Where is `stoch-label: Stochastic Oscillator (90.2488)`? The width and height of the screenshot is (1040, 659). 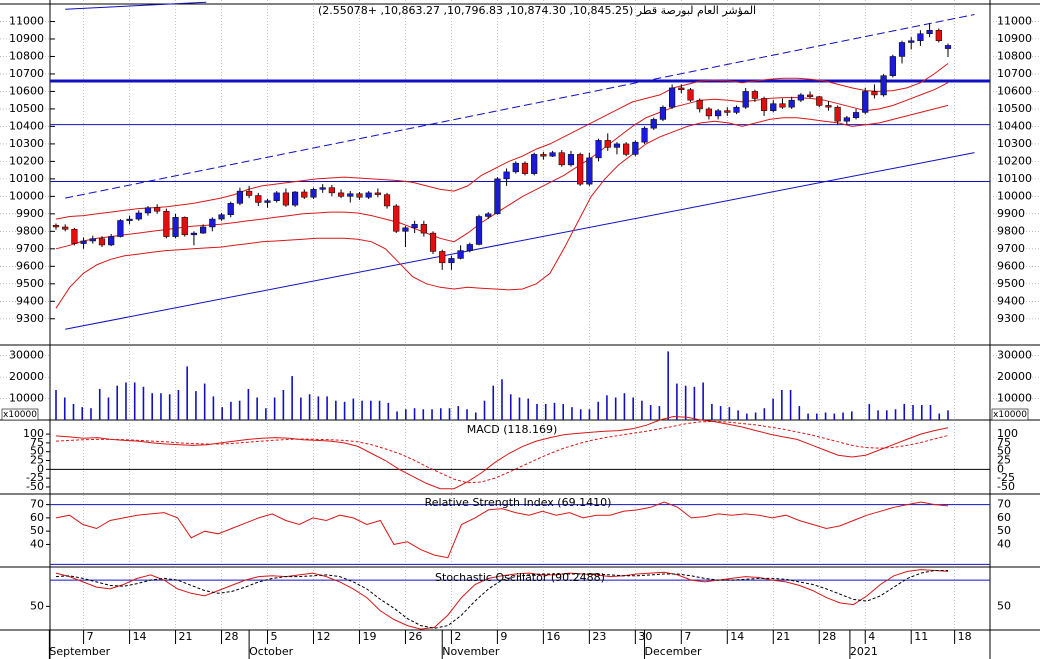 stoch-label: Stochastic Oscillator (90.2488) is located at coordinates (520, 577).